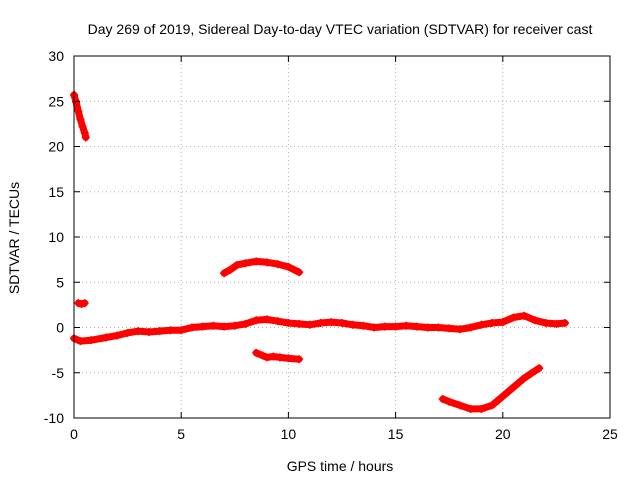 The width and height of the screenshot is (640, 485). Describe the element at coordinates (181, 434) in the screenshot. I see `x-tick-label: 5` at that location.